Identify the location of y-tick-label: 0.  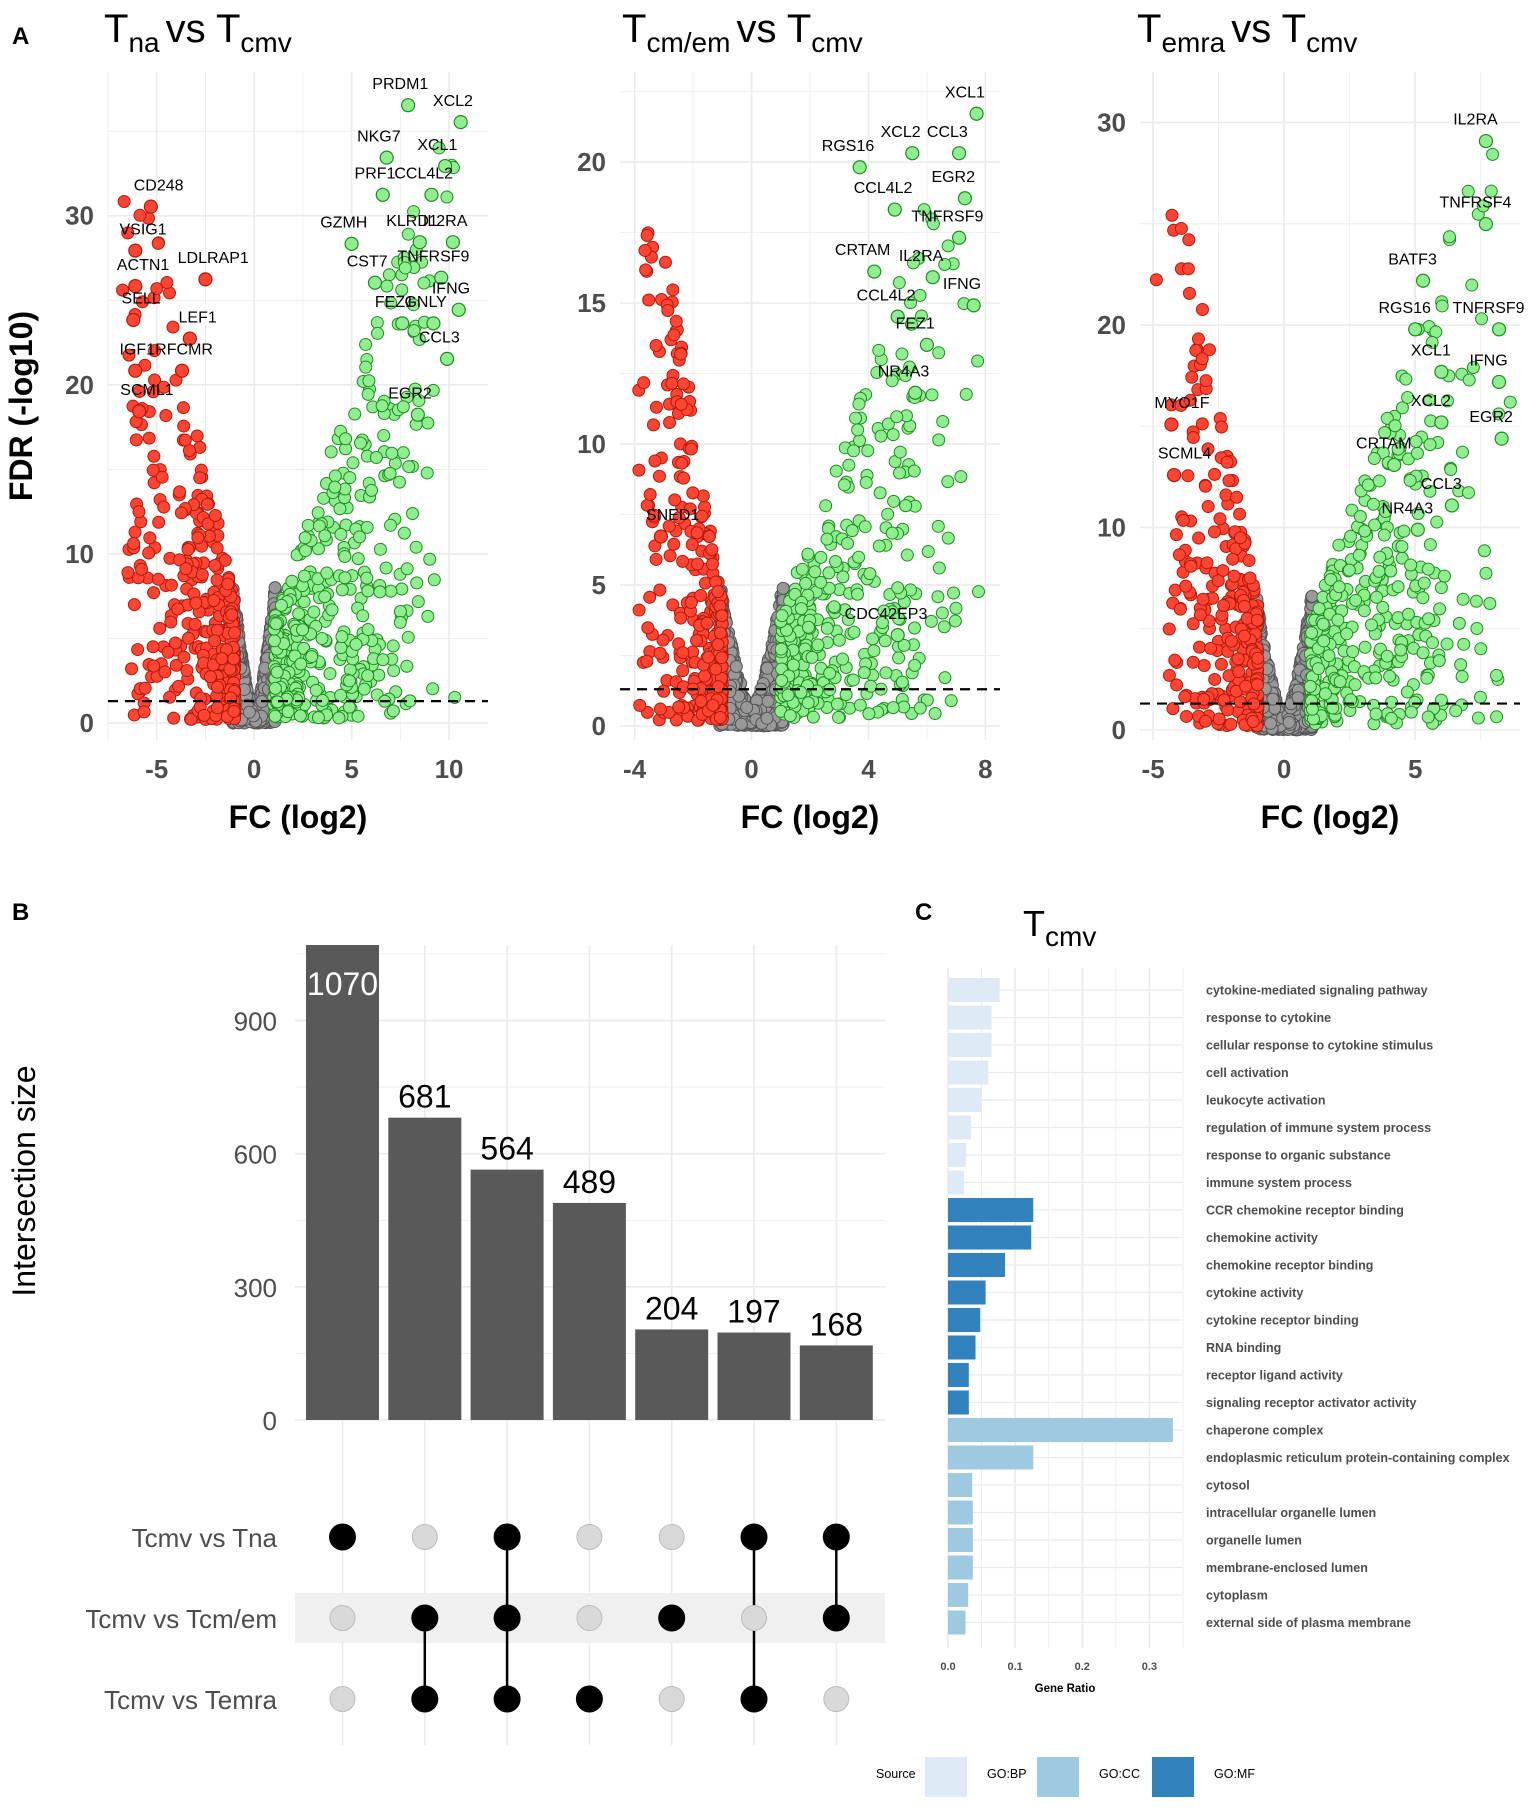
(87, 723).